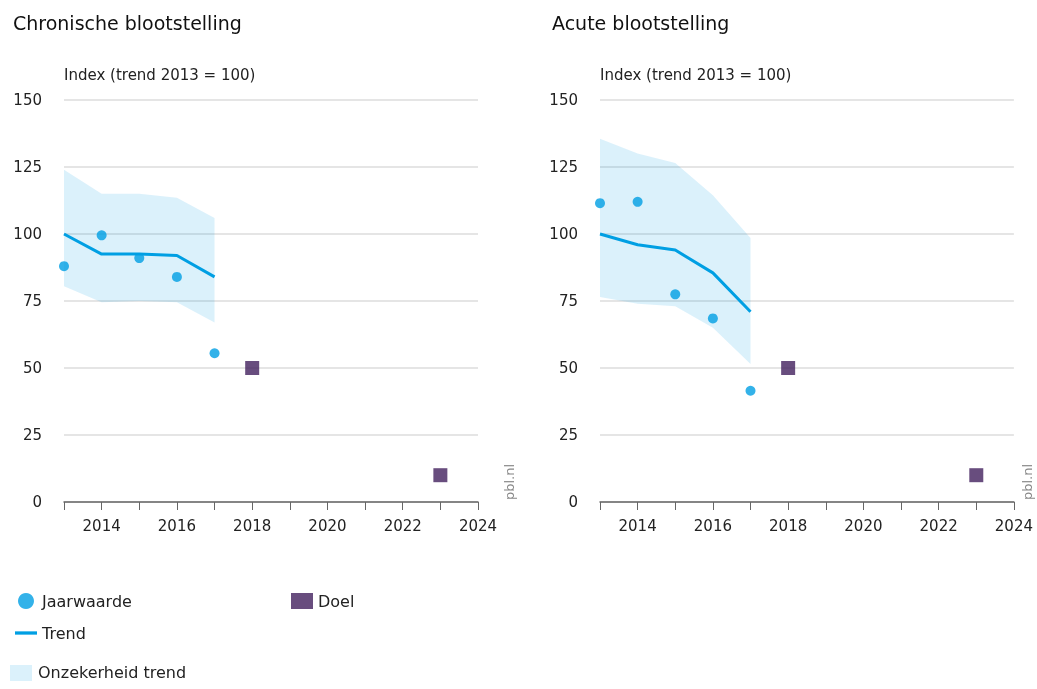 The width and height of the screenshot is (1037, 689). Describe the element at coordinates (336, 601) in the screenshot. I see `legend-label: Doel` at that location.